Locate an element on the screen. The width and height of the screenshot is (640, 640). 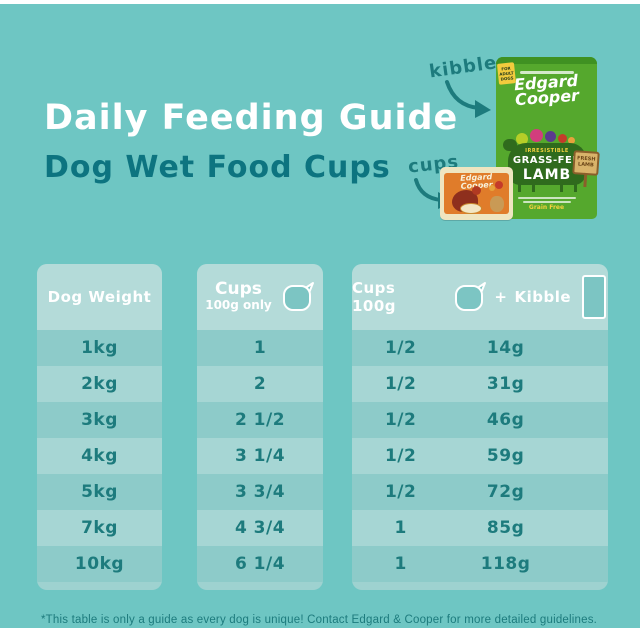
combo-cups-header-label: Cups 100g is located at coordinates (374, 297).